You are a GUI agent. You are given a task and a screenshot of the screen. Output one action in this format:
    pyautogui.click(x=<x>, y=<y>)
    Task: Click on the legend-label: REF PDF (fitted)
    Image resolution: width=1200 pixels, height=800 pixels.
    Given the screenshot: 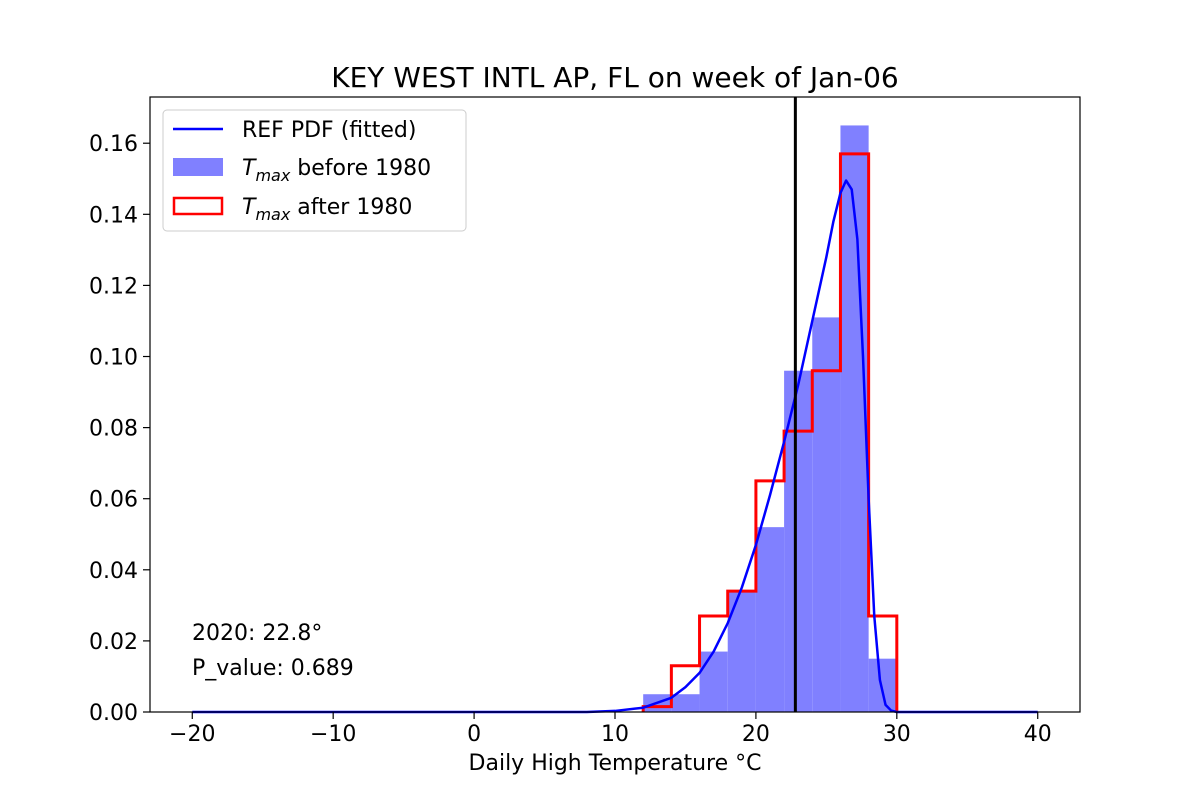 What is the action you would take?
    pyautogui.click(x=329, y=130)
    